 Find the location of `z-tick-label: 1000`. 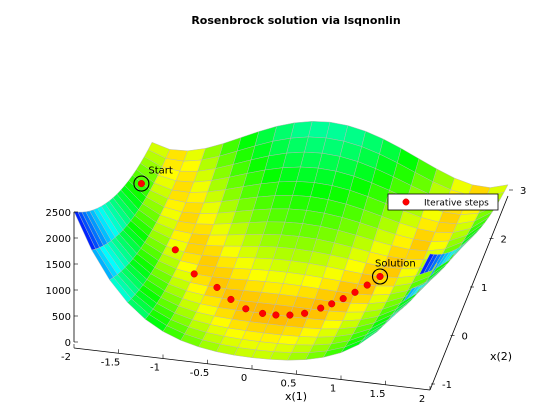

z-tick-label: 1000 is located at coordinates (58, 291).